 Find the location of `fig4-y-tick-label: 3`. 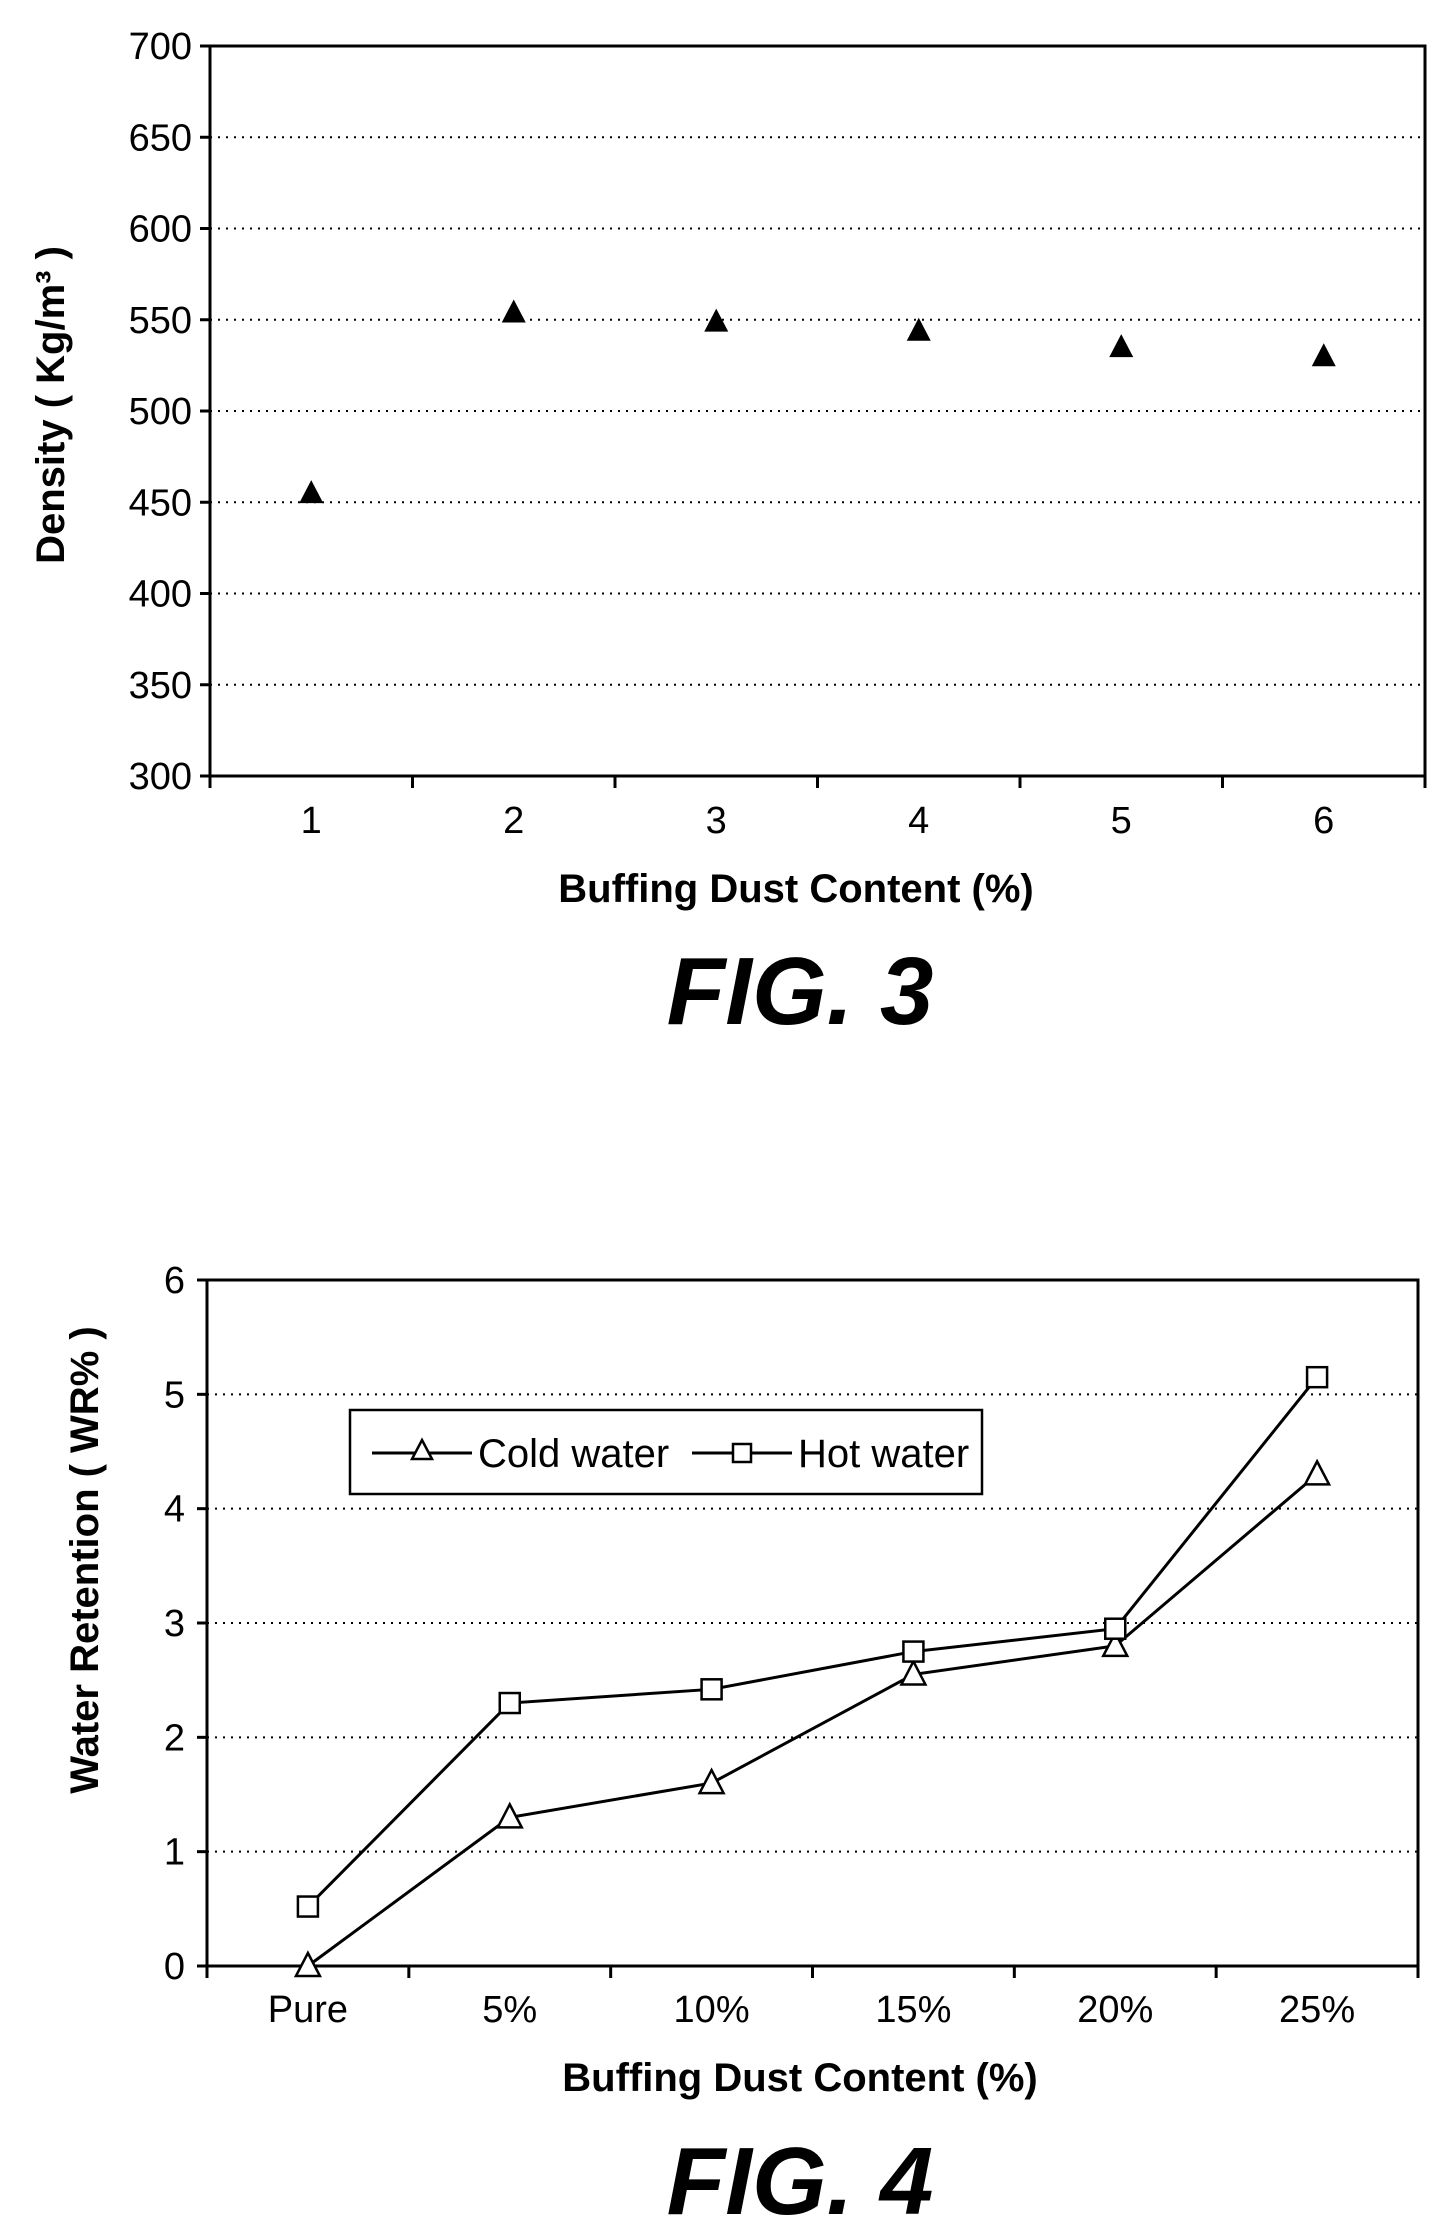

fig4-y-tick-label: 3 is located at coordinates (174, 1624).